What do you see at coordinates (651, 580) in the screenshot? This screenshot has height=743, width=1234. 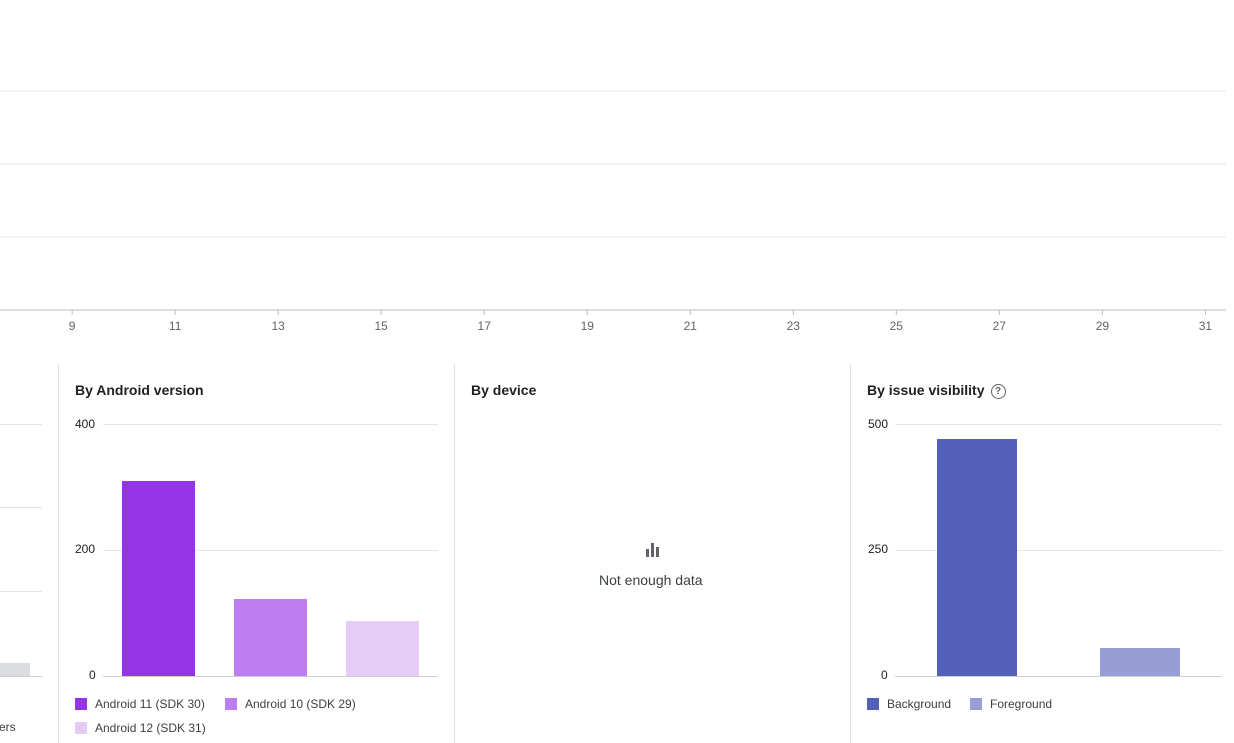 I see `empty-state-text: Not enough data` at bounding box center [651, 580].